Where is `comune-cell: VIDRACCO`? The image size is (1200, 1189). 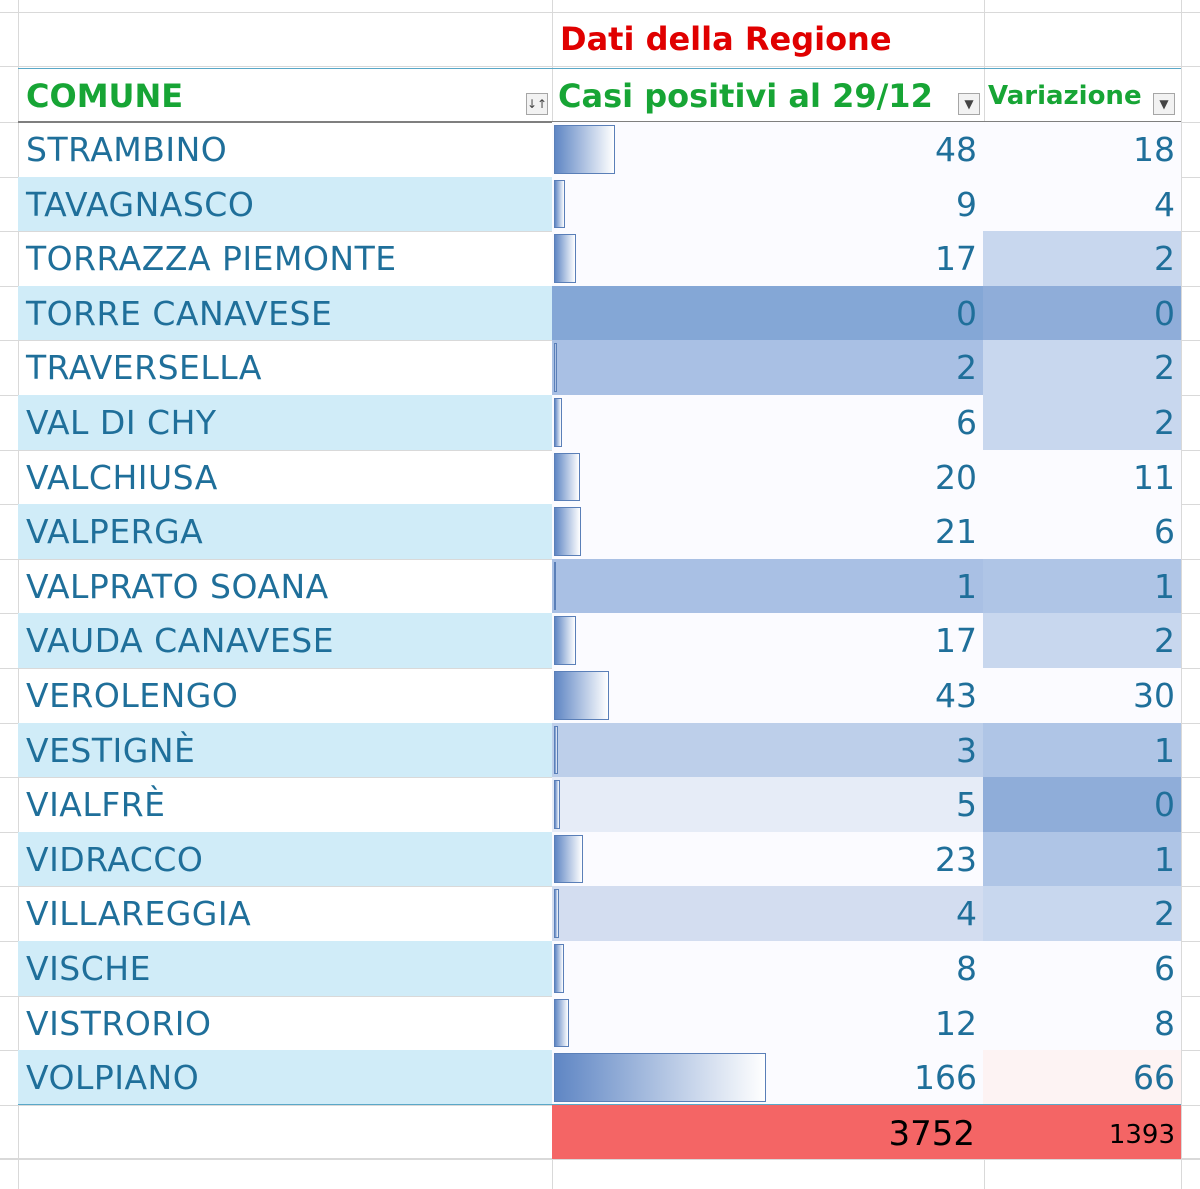
comune-cell: VIDRACCO is located at coordinates (285, 859).